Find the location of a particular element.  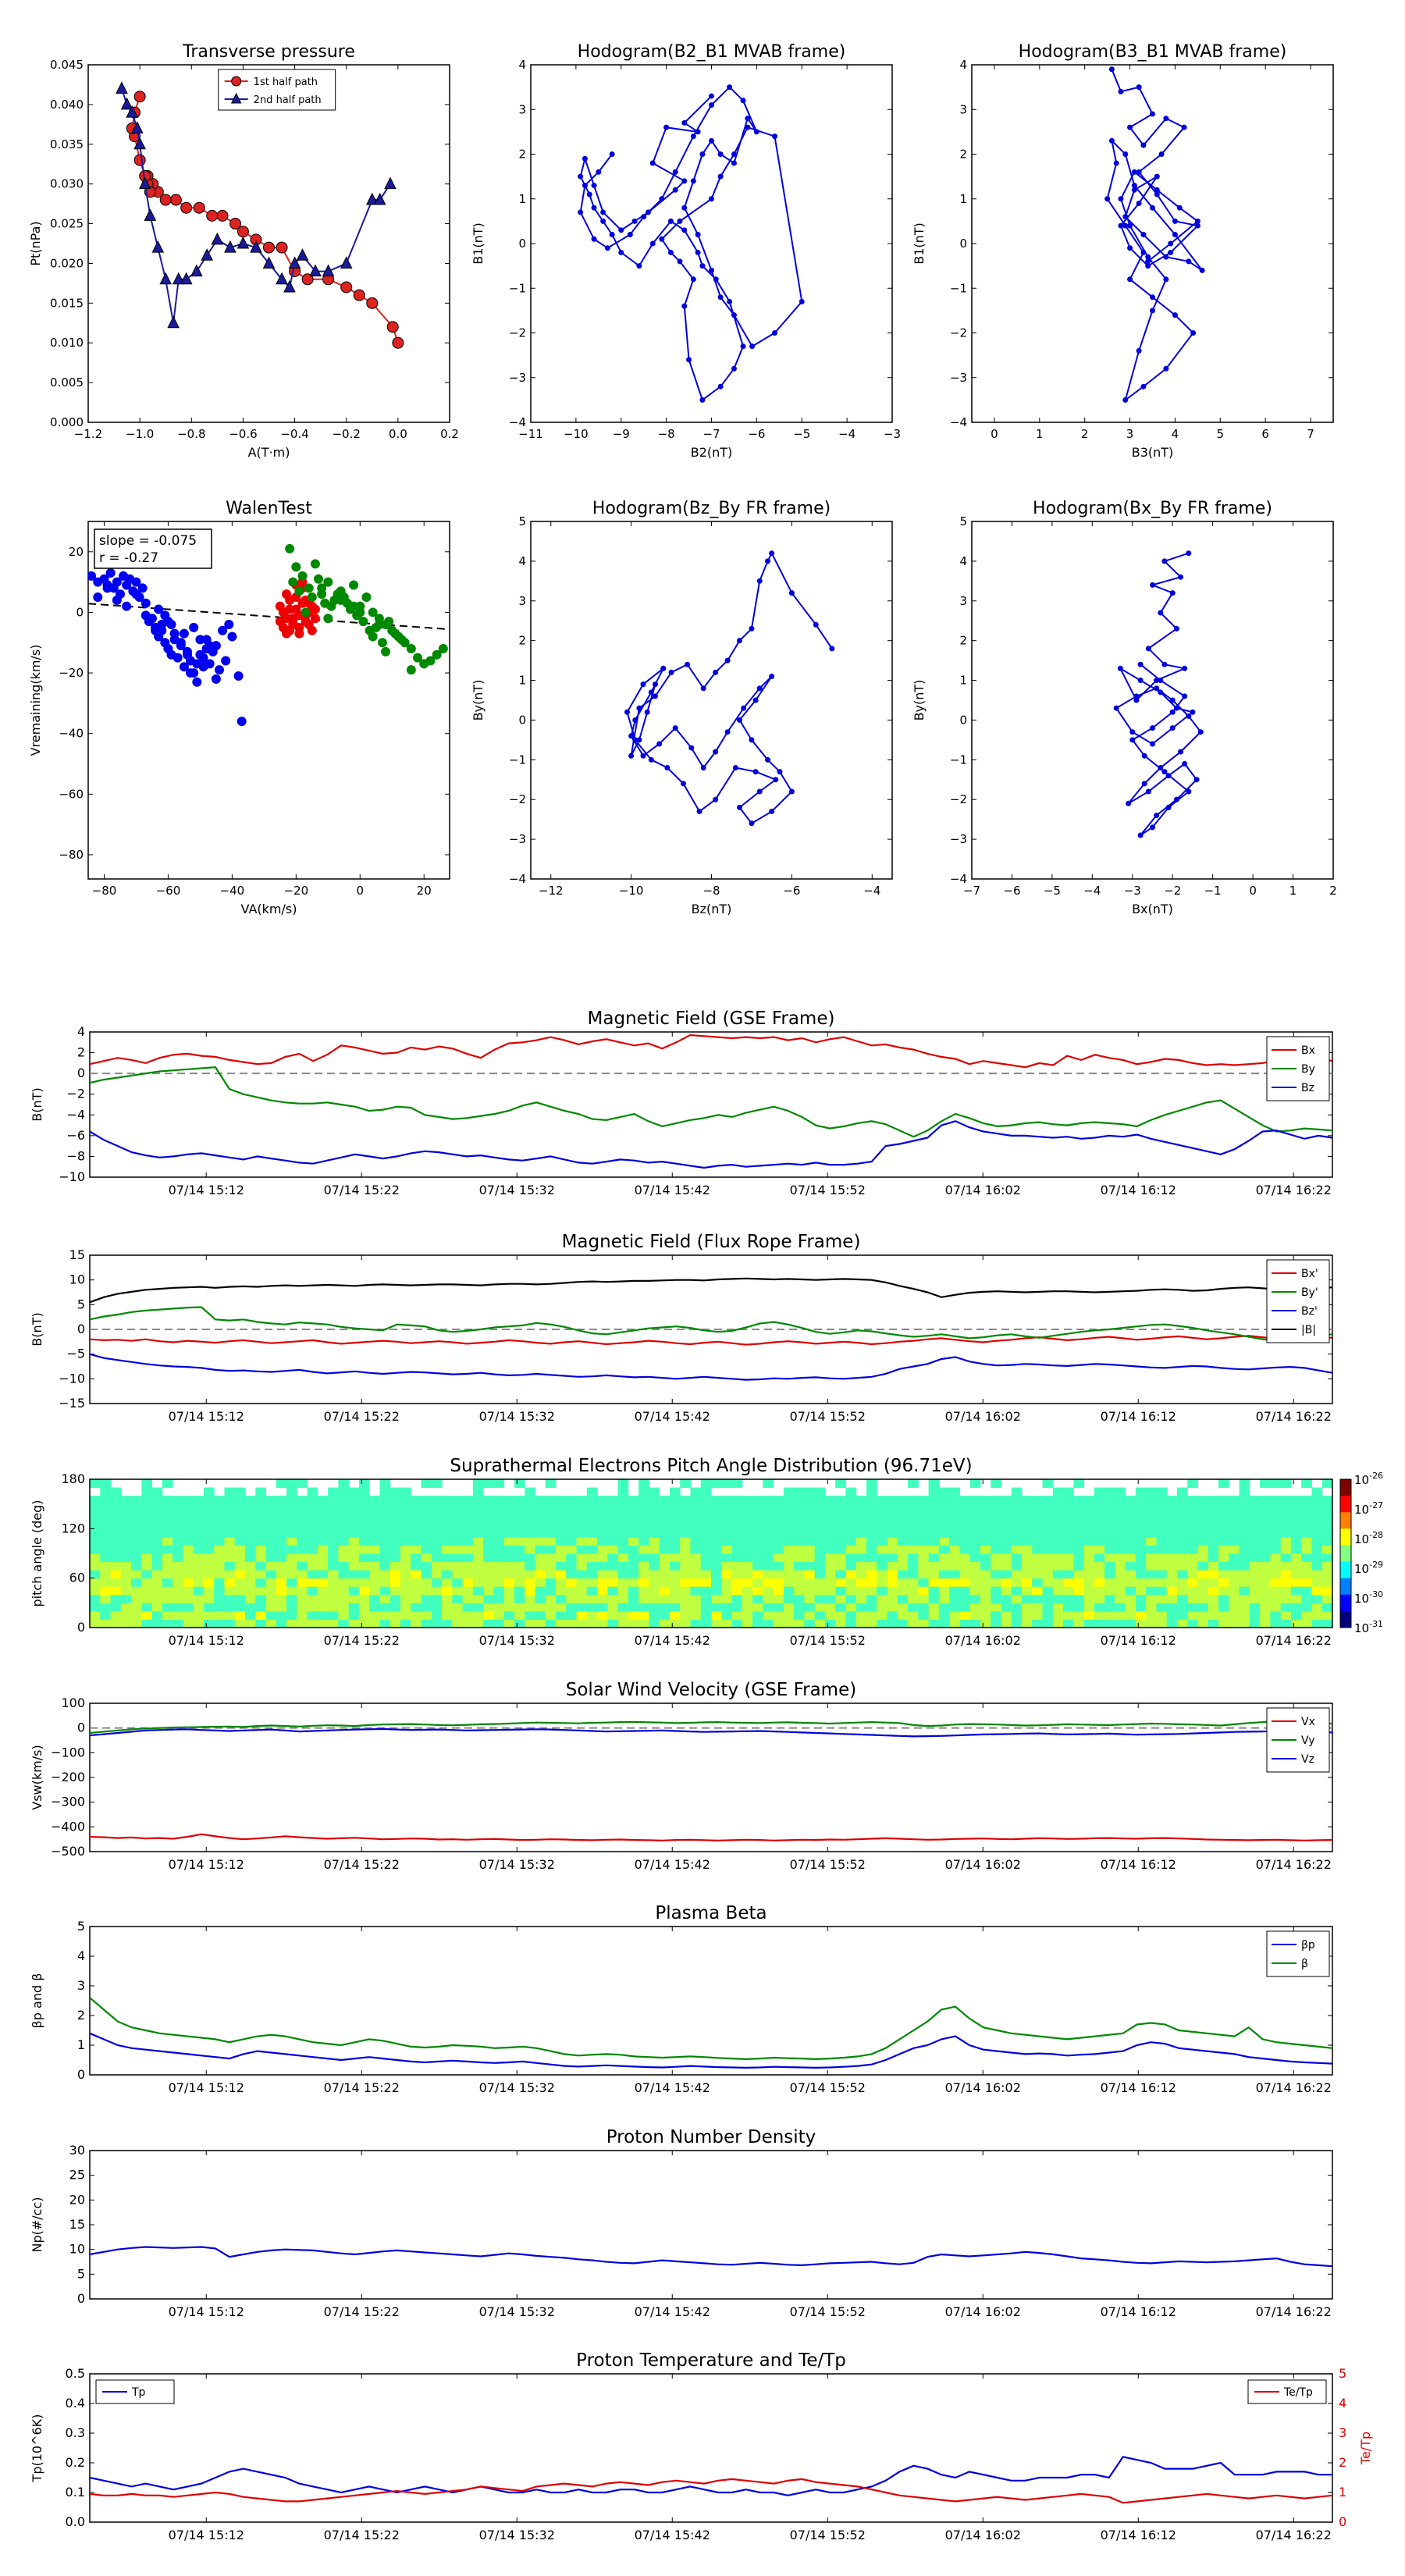

chart-title: Hodogram(Bx_By FR frame) is located at coordinates (1152, 508).